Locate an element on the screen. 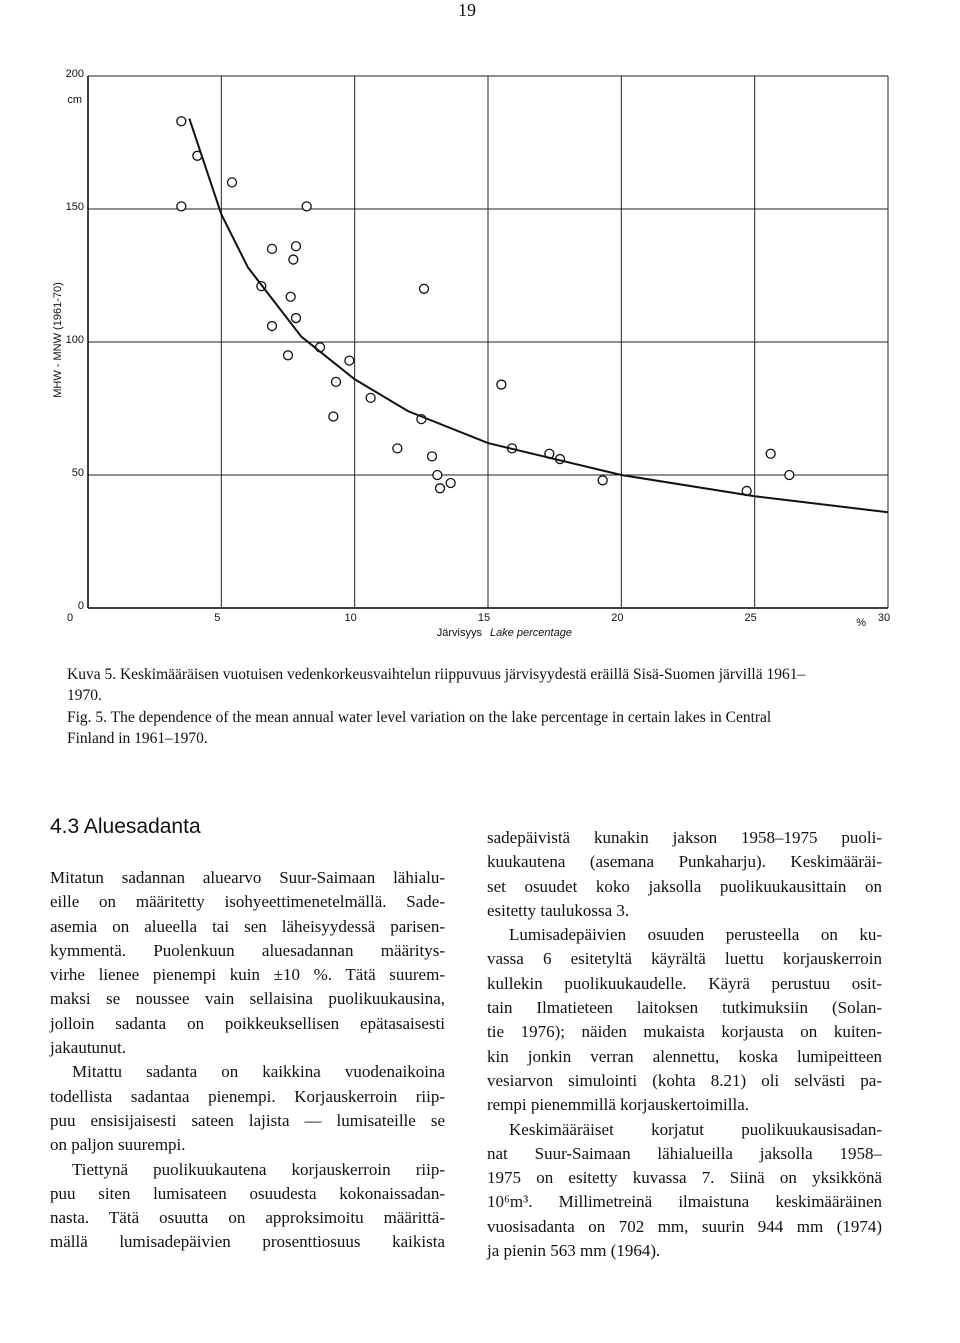 This screenshot has height=1343, width=960. text-line: on paljon suurempi. is located at coordinates (118, 1145).